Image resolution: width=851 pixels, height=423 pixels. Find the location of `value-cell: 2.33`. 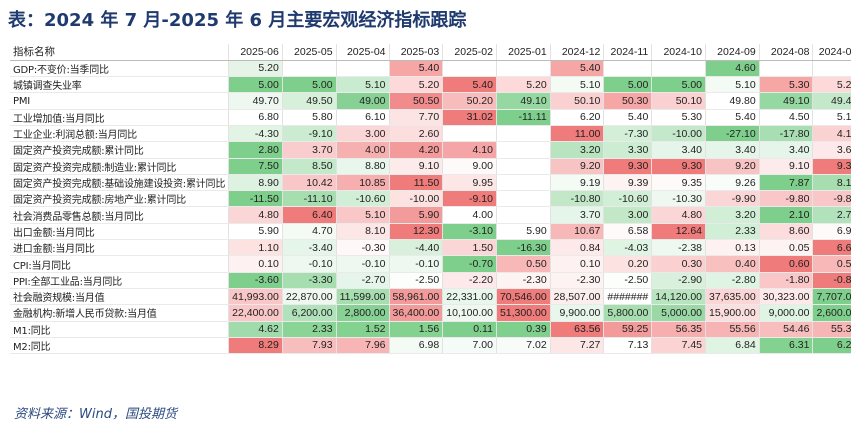

value-cell: 2.33 is located at coordinates (732, 232).